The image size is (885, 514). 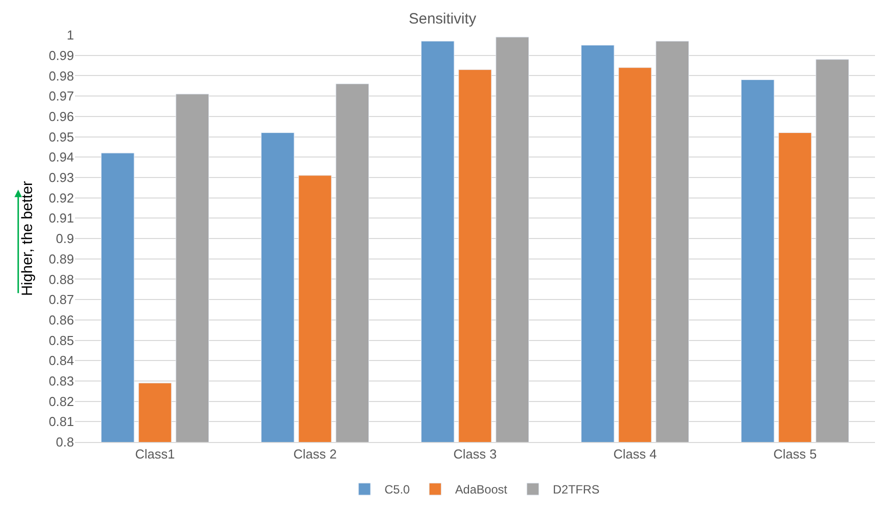 I want to click on x-tick-label: Class 4, so click(x=635, y=454).